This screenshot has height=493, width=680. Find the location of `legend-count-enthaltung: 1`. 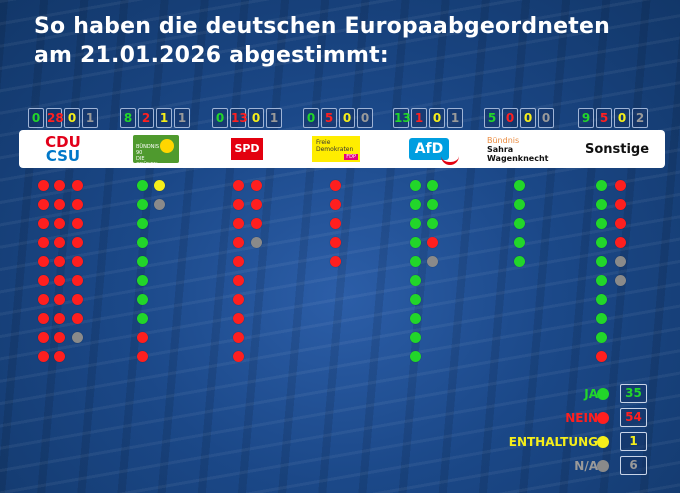

legend-count-enthaltung: 1 is located at coordinates (633, 441).